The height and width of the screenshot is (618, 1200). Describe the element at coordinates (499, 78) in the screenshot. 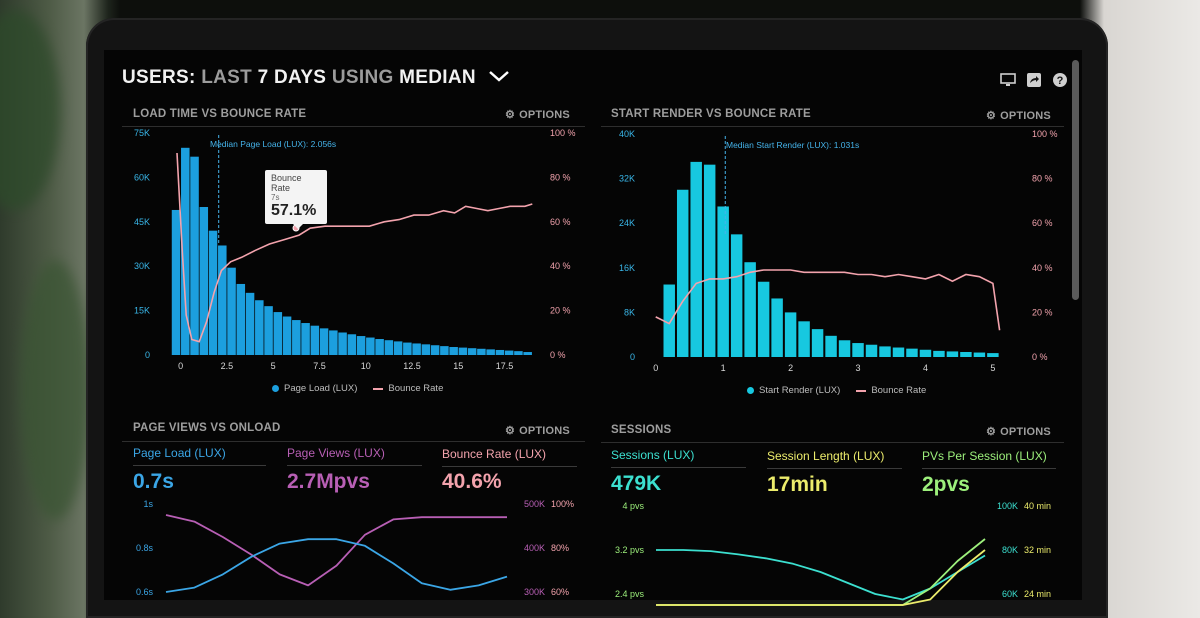

I see `chevron-down-icon` at that location.